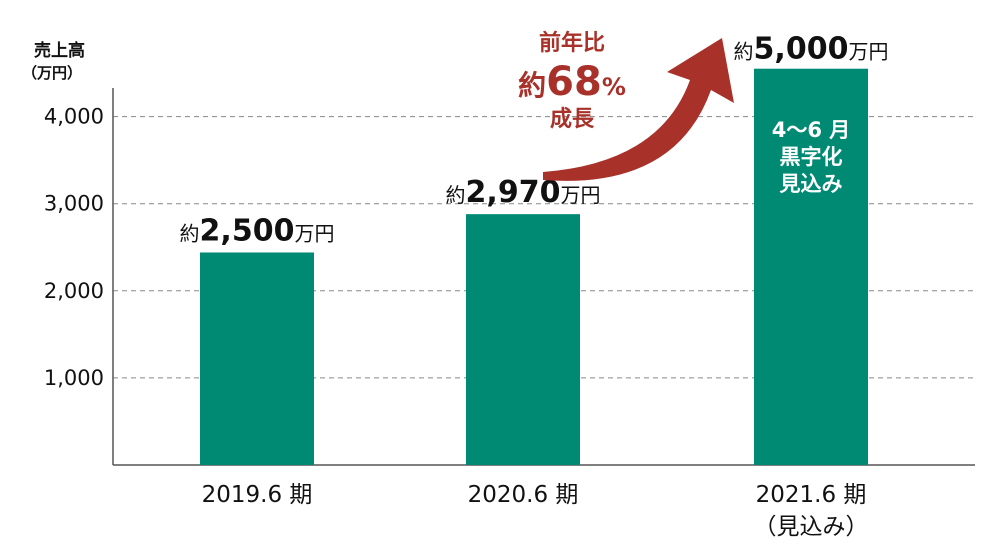 This screenshot has width=1000, height=554. I want to click on value-number: 2,500, so click(247, 230).